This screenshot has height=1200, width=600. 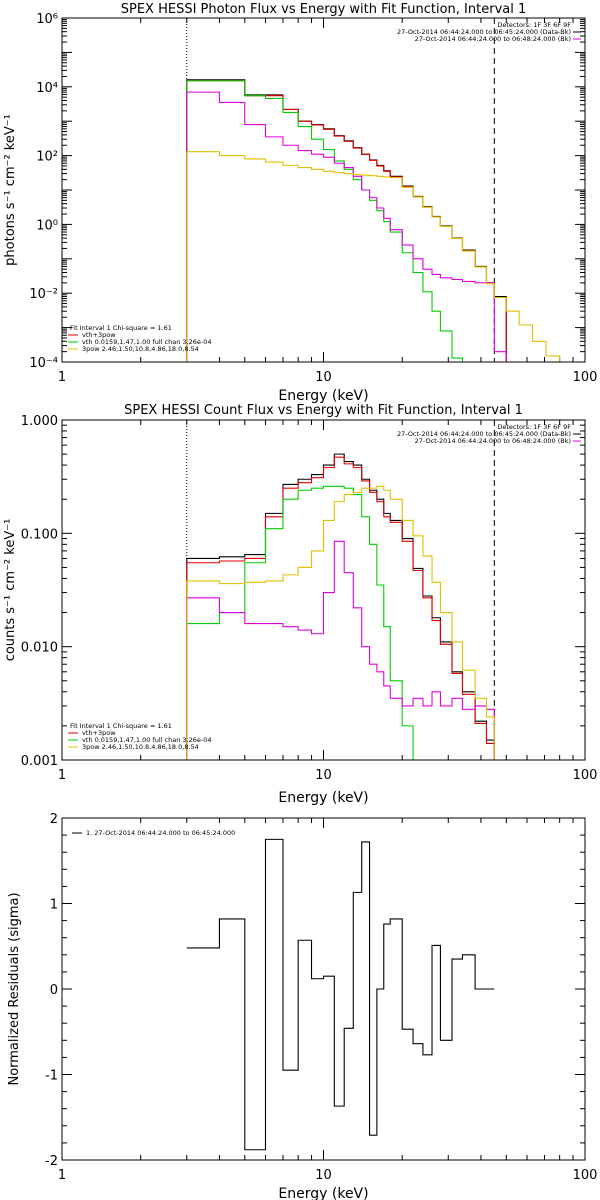 I want to click on y-tick-label: 2, so click(x=54, y=819).